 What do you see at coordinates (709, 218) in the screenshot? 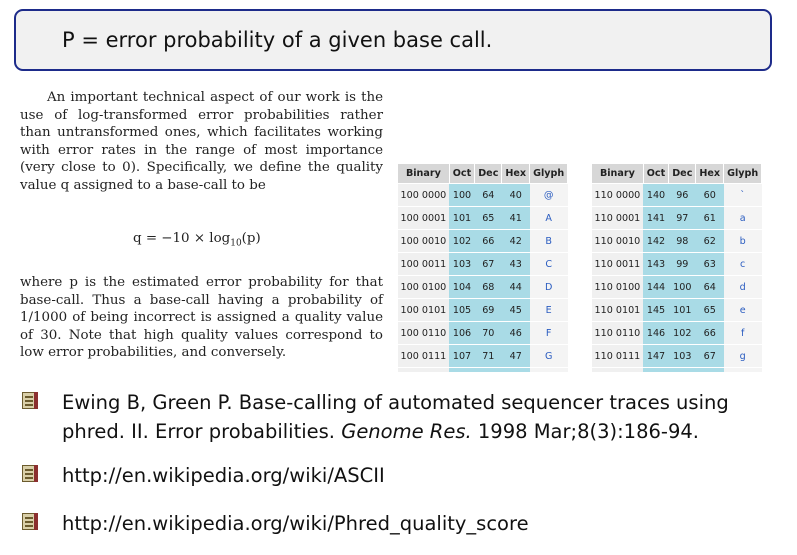
I see `cell-hex: 61` at bounding box center [709, 218].